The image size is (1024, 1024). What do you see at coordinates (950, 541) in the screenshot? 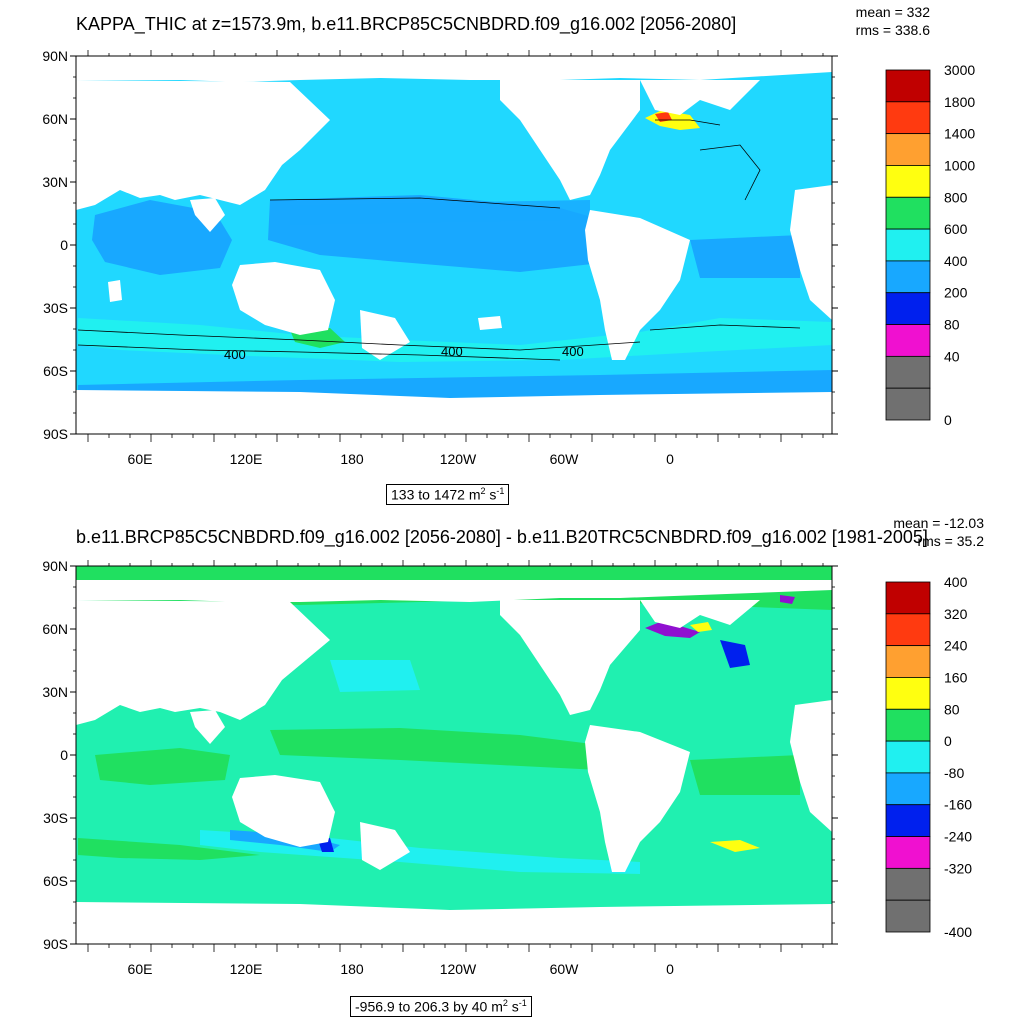
I see `bottom-rms-label: rms = 35.2` at bounding box center [950, 541].